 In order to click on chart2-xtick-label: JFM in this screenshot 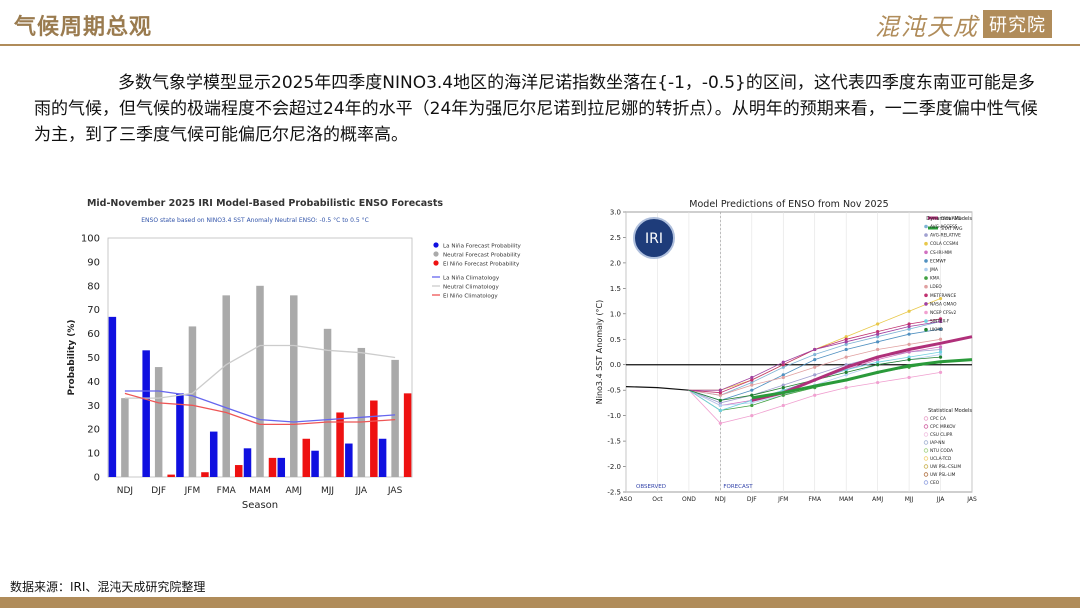, I will do `click(782, 499)`.